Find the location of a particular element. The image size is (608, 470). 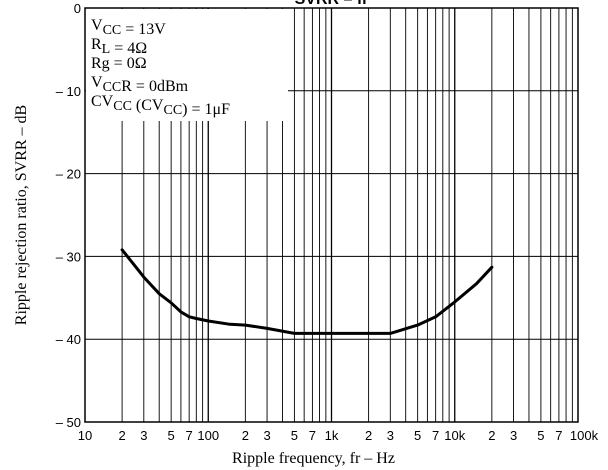

chart-title: SVRR – fr is located at coordinates (332, 4).